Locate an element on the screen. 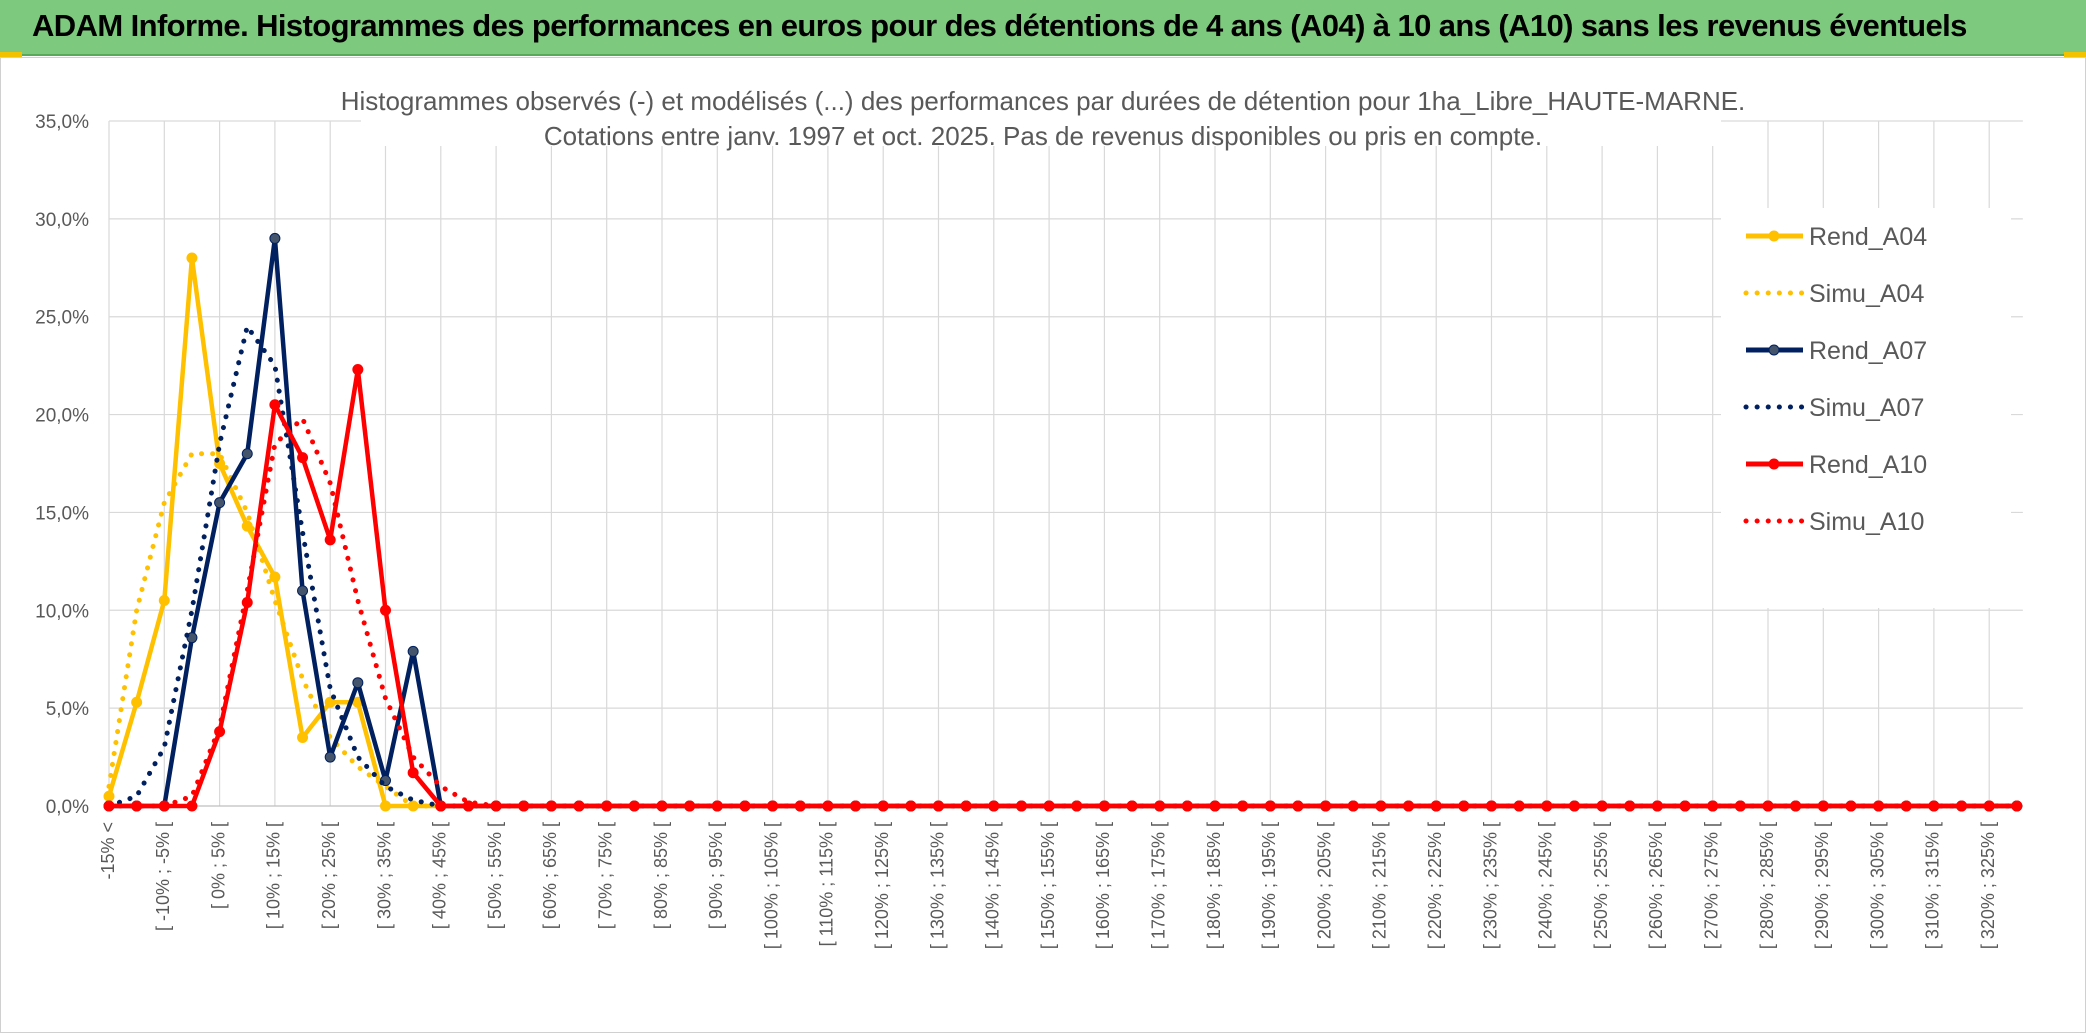  banner-accent-right is located at coordinates (2075, 54).